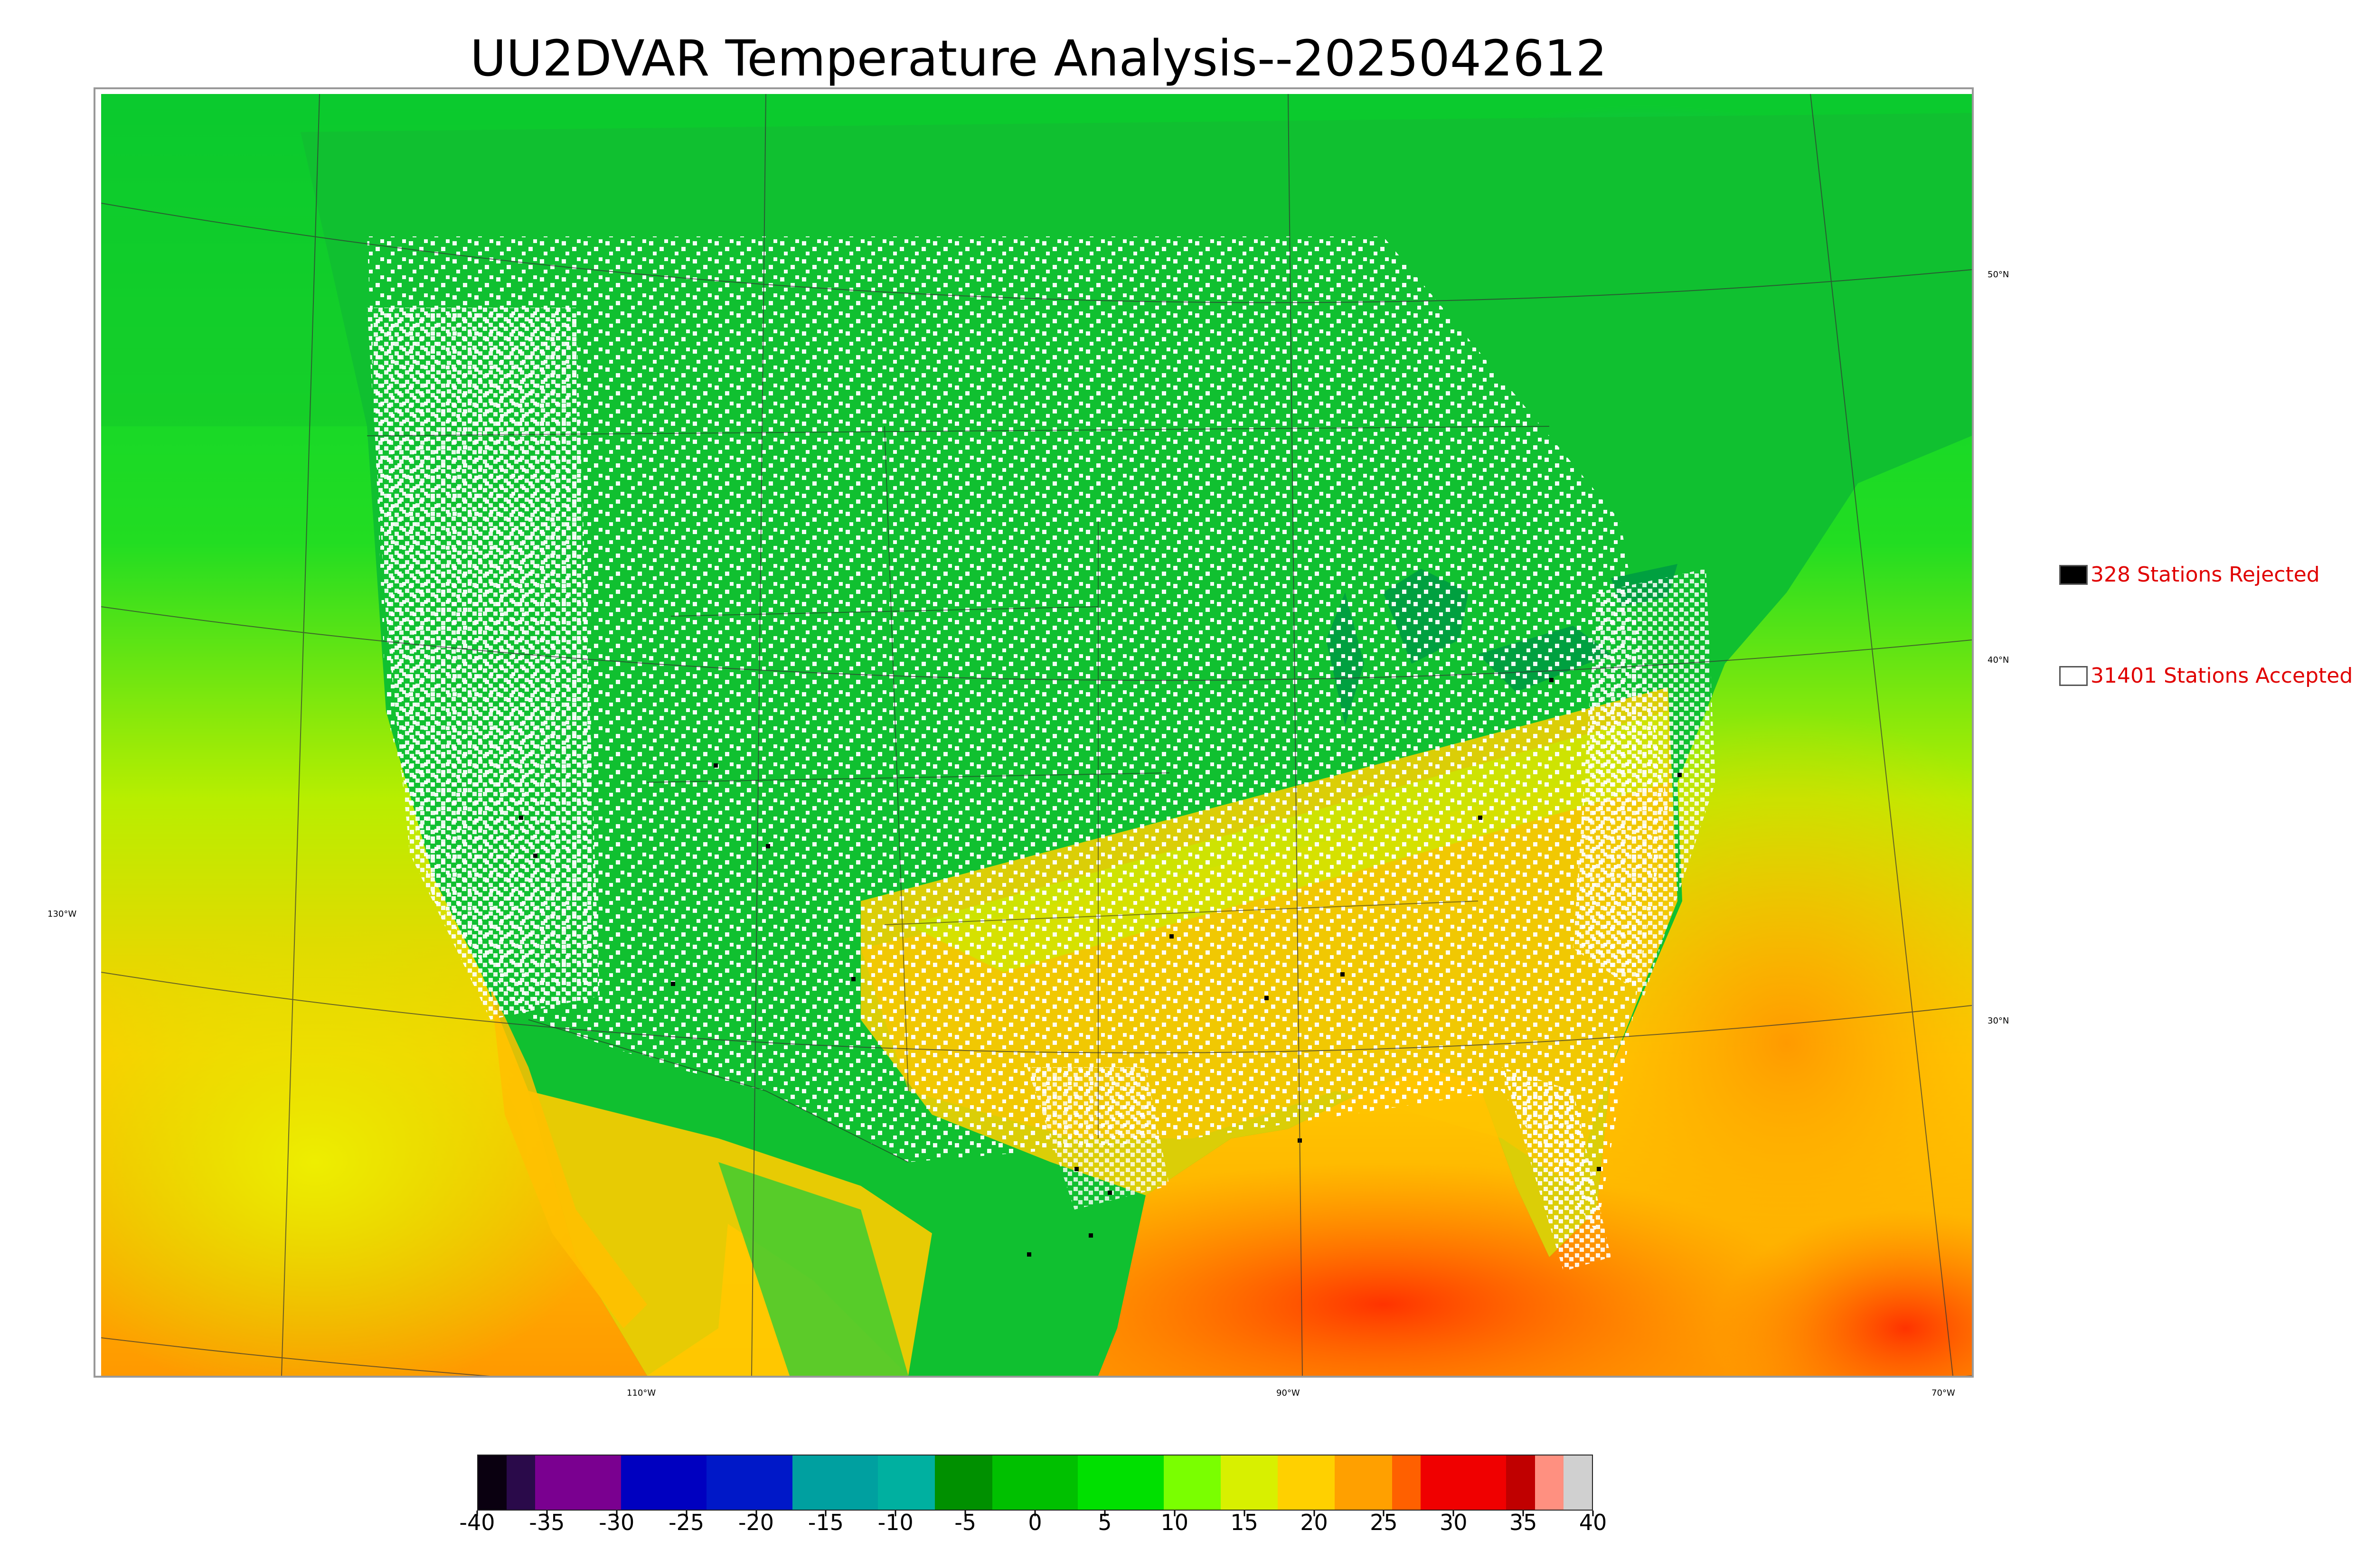 The width and height of the screenshot is (2374, 1568). Describe the element at coordinates (687, 1522) in the screenshot. I see `colorbar-tick-label: -25` at that location.